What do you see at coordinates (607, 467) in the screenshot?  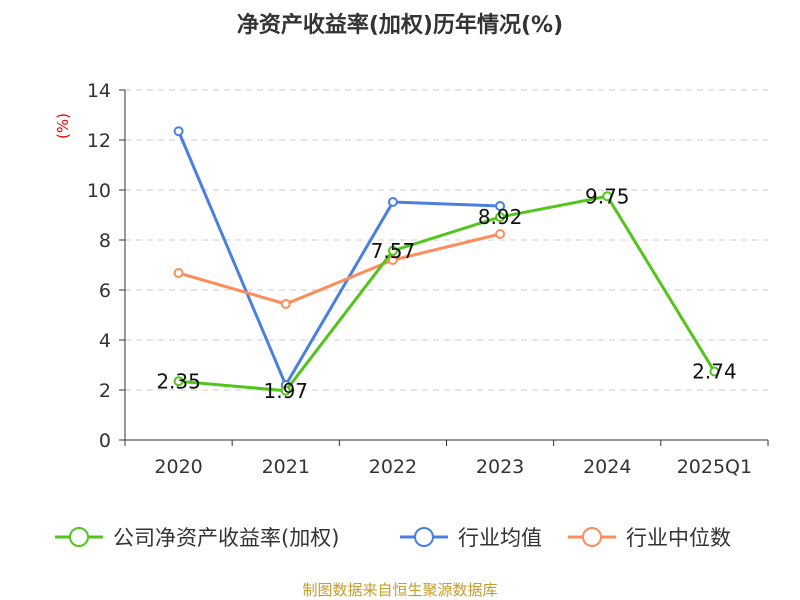 I see `x-tick-label: 2024` at bounding box center [607, 467].